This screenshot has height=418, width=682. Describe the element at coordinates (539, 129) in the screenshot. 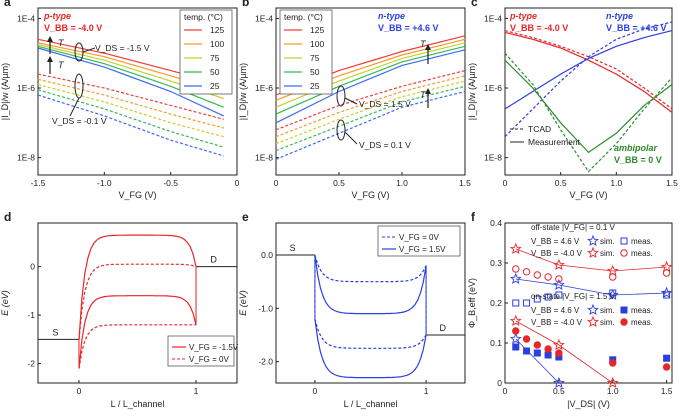

I see `panel-c-legend-tcad: TCAD` at that location.